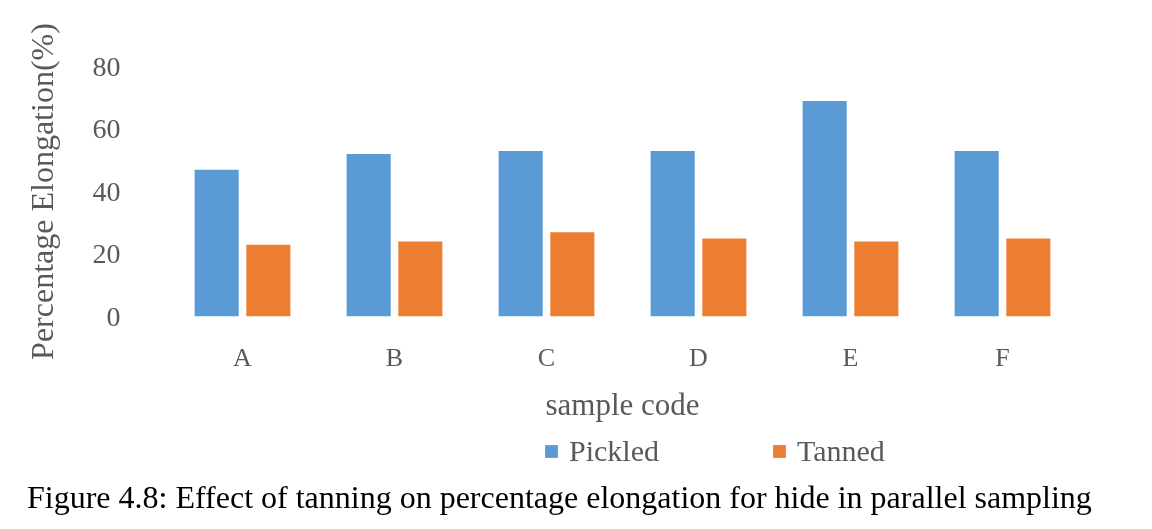  I want to click on x-axis-title: sample code, so click(622, 404).